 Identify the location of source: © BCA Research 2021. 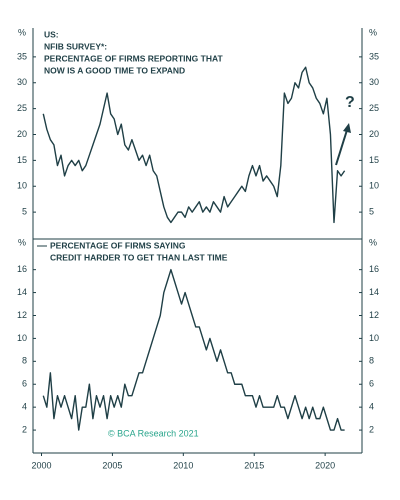
(153, 433).